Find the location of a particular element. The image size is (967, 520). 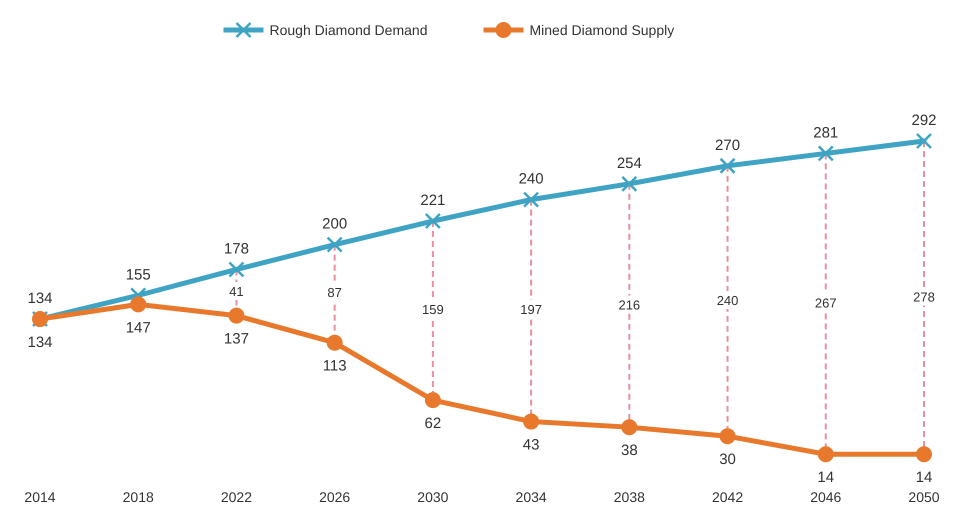

data-label: 38 is located at coordinates (629, 451).